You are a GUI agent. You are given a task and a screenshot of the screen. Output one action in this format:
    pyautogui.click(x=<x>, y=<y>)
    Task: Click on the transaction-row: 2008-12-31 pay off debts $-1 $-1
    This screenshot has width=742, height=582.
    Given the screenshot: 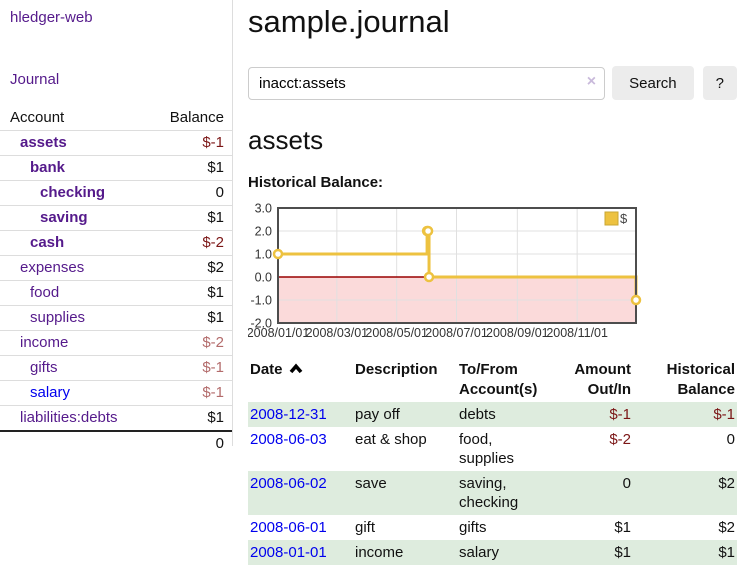 What is the action you would take?
    pyautogui.click(x=492, y=414)
    